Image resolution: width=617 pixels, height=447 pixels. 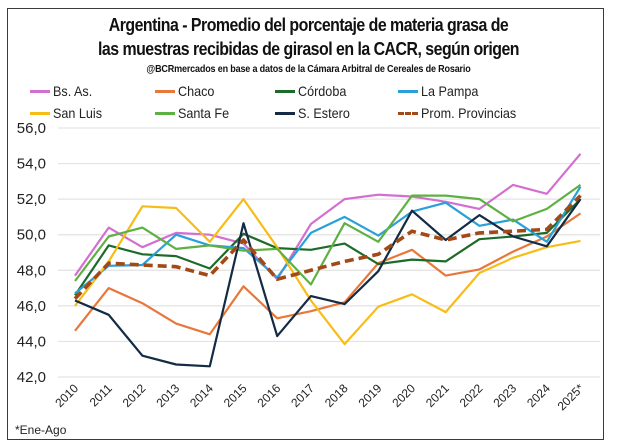 I want to click on y-tick-label: 56,0, so click(x=31, y=128).